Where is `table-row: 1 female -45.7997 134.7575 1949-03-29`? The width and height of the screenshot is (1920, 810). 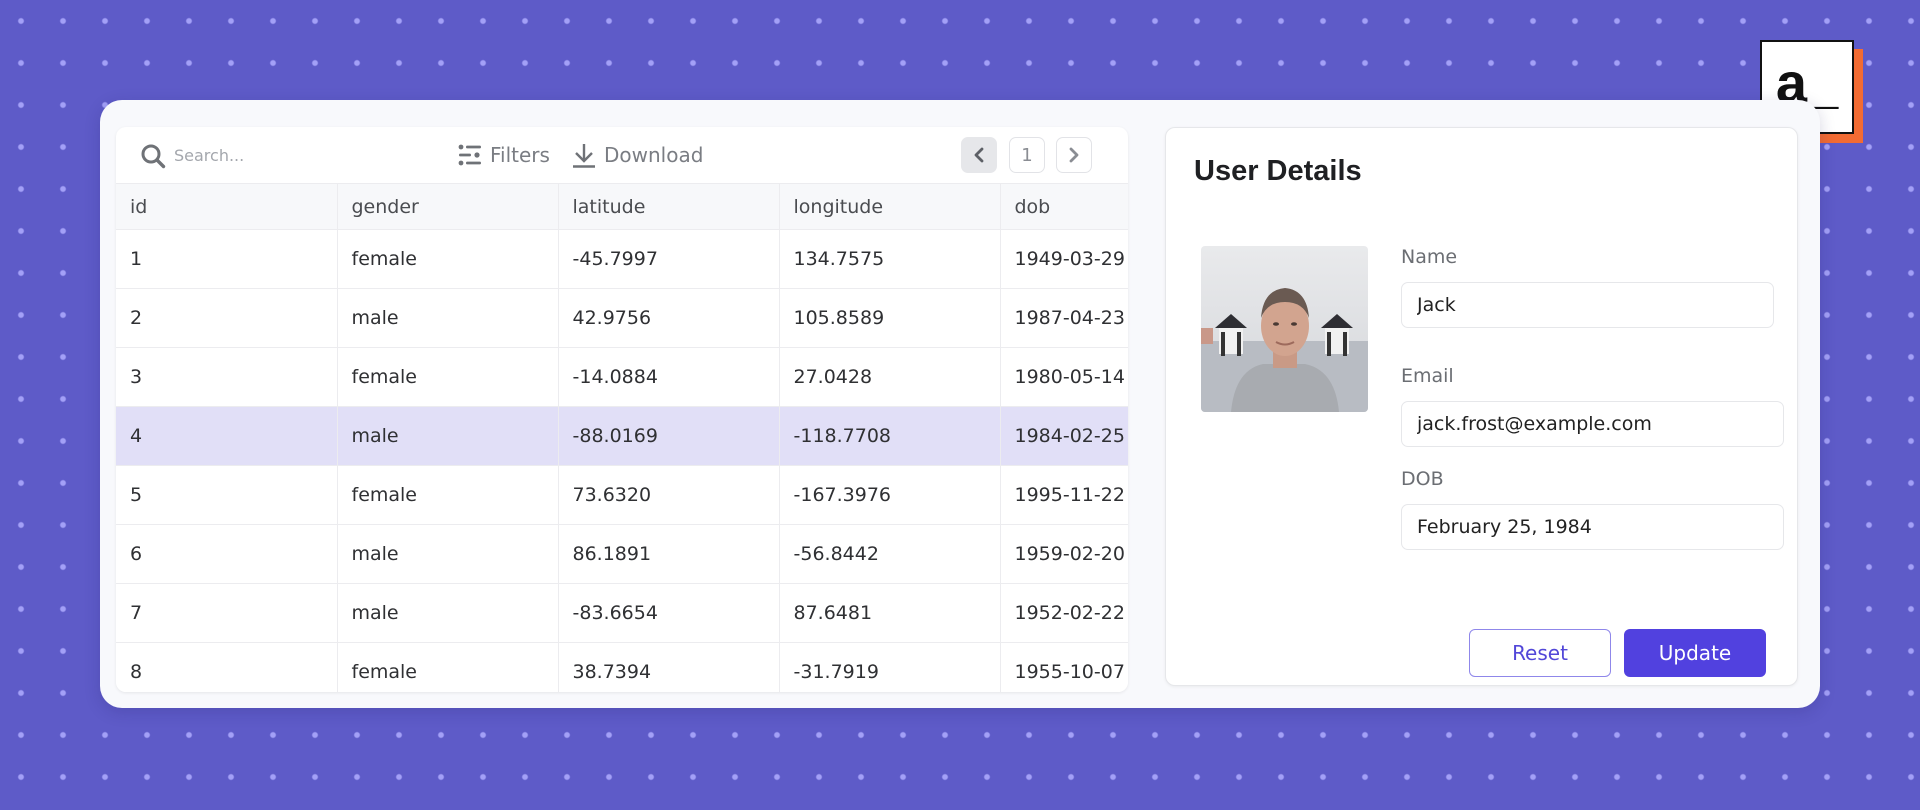 table-row: 1 female -45.7997 134.7575 1949-03-29 is located at coordinates (622, 259).